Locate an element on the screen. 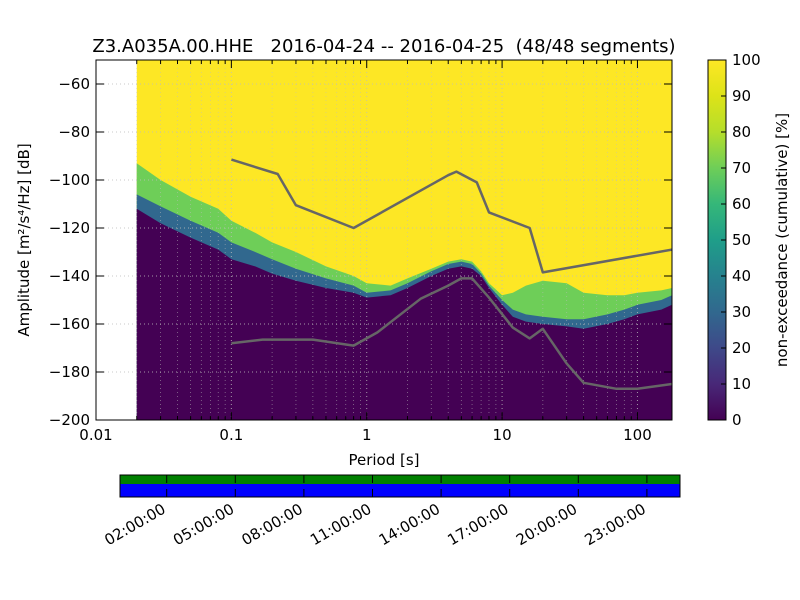 The image size is (800, 600). colorbar-tick-label: 80 is located at coordinates (741, 132).